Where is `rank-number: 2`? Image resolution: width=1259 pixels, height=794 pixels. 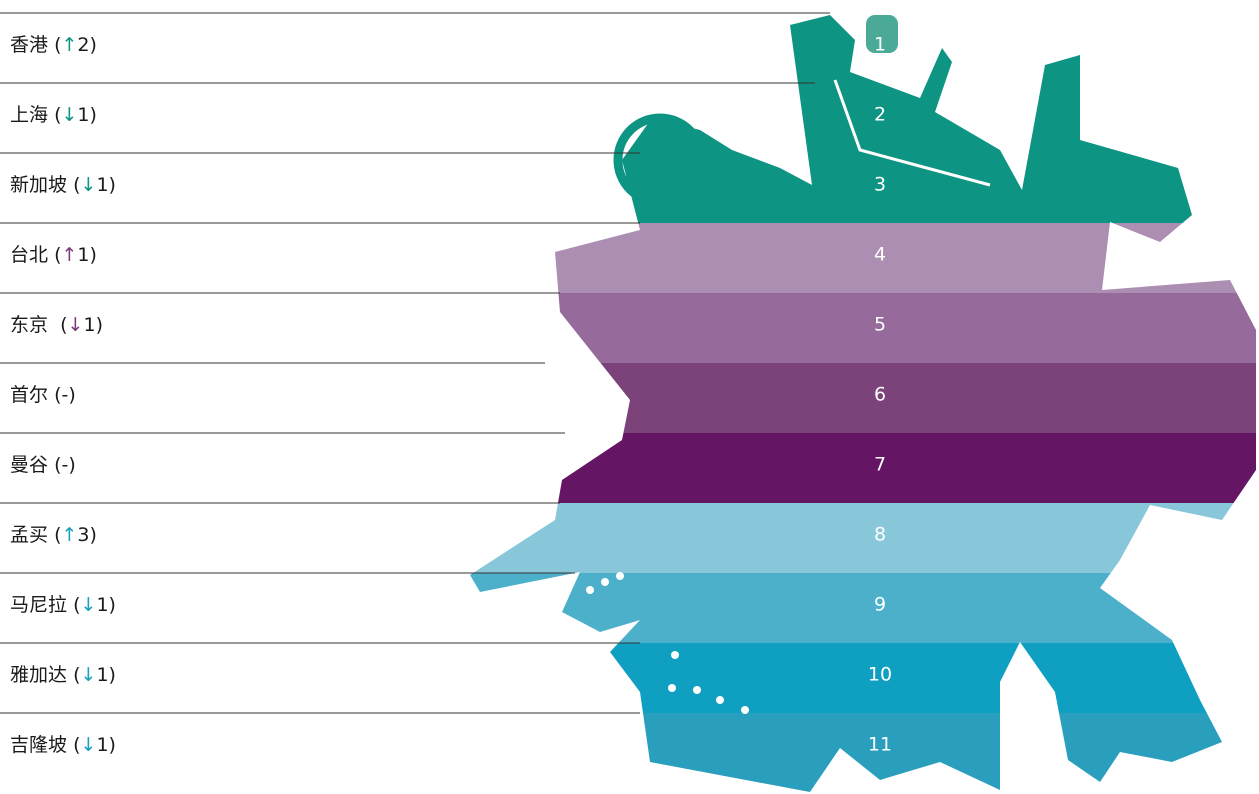
rank-number: 2 is located at coordinates (880, 115).